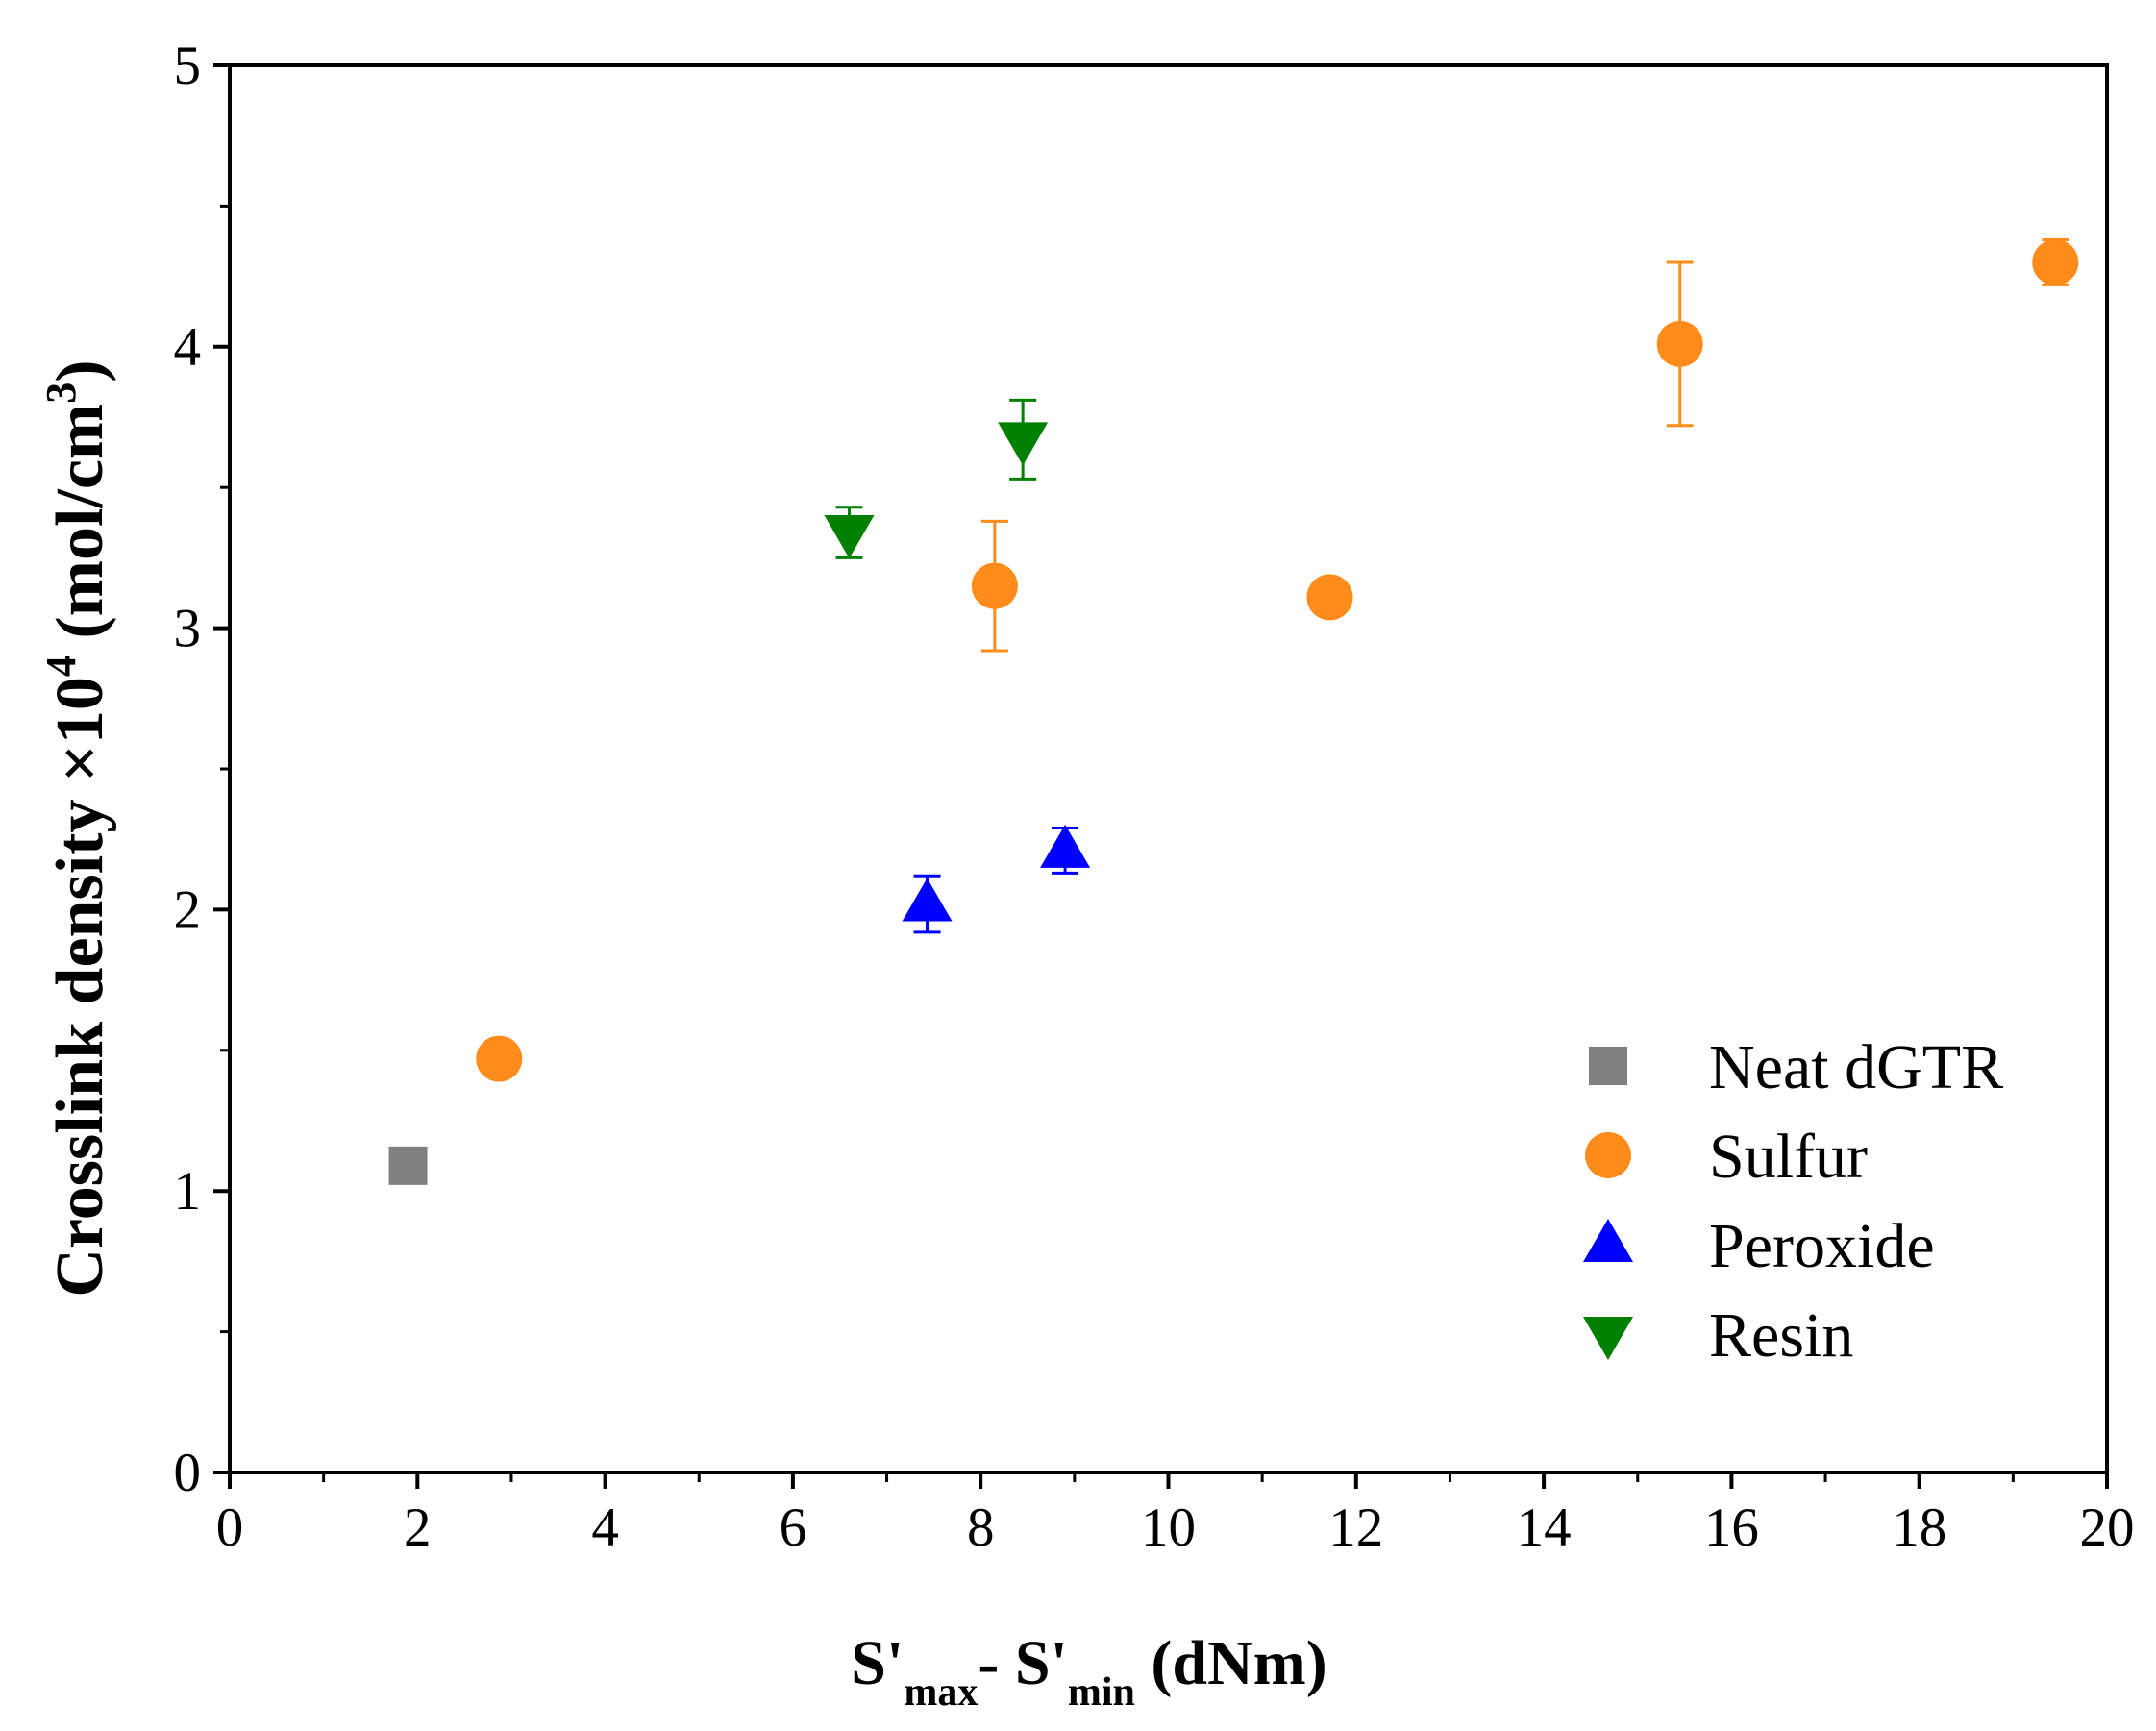 Image resolution: width=2156 pixels, height=1731 pixels. Describe the element at coordinates (1231, 1663) in the screenshot. I see `x-axis-title-tail: (dNm)` at that location.